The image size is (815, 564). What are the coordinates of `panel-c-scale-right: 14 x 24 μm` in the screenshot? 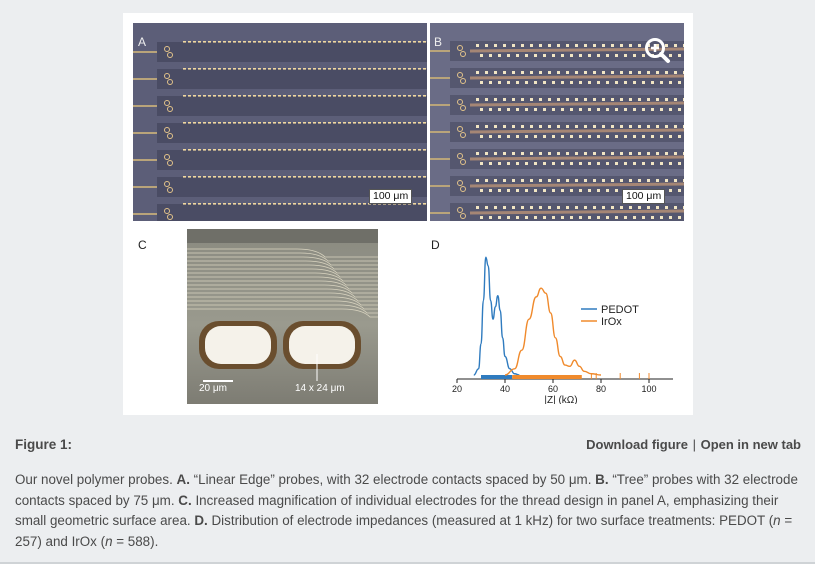 It's located at (320, 388).